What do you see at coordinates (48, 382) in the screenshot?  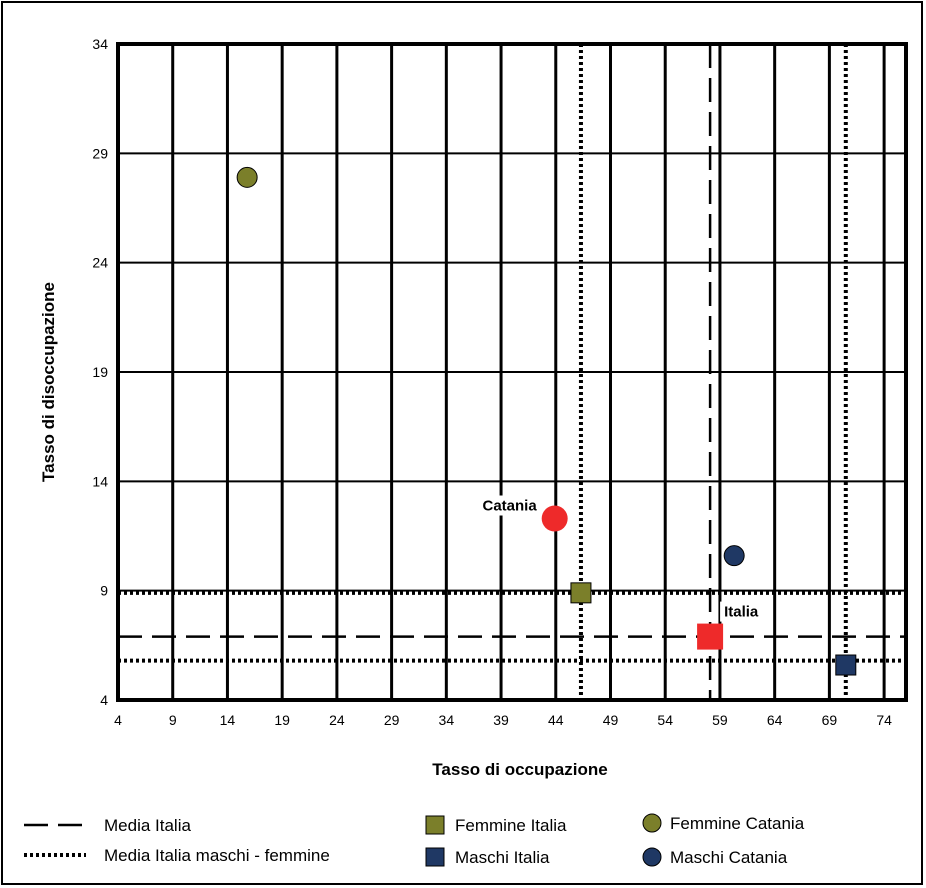 I see `y-axis-label: Tasso di disoccupazione` at bounding box center [48, 382].